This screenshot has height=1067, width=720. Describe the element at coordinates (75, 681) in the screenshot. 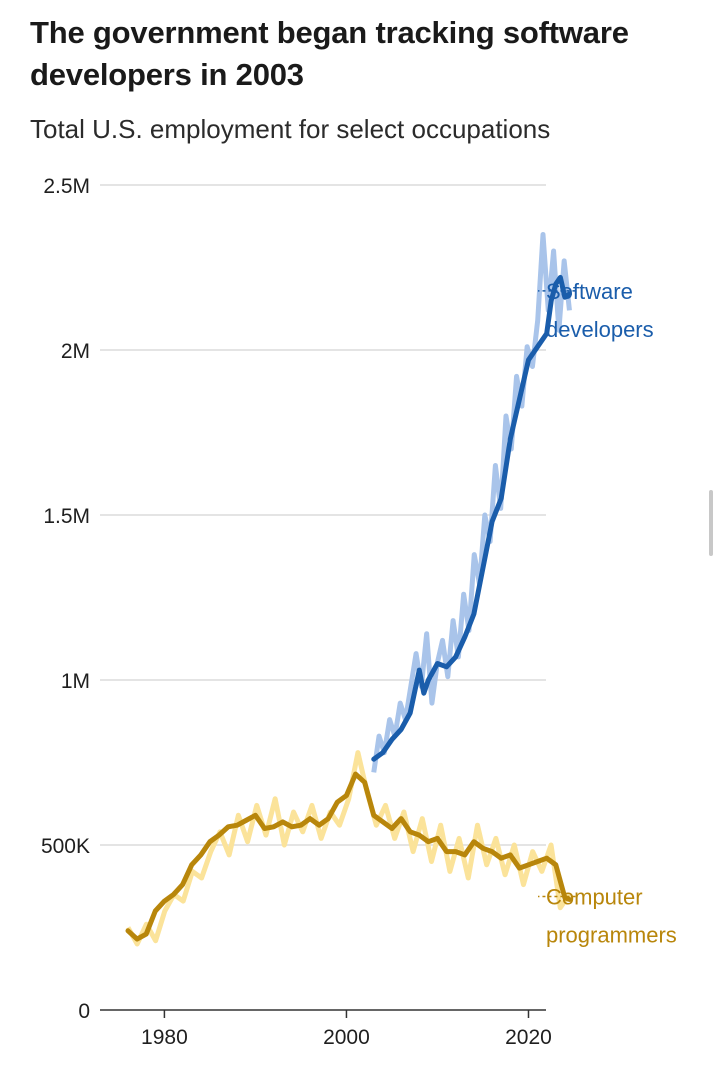

I see `y-tick-label: 1M` at that location.